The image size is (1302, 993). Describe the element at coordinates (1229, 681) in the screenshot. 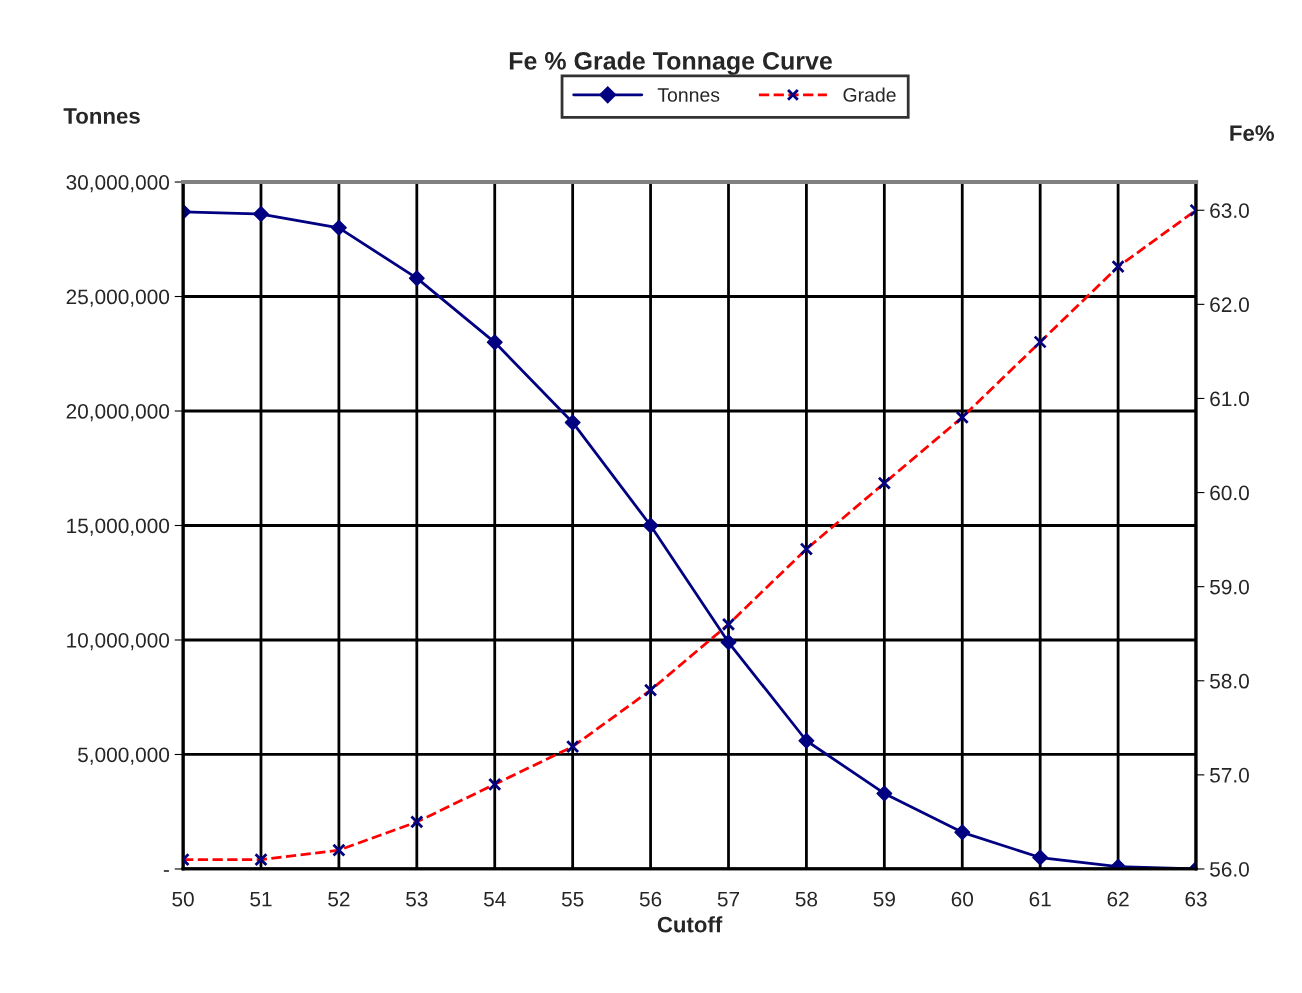

I see `y2-tick-label: 58.0` at that location.